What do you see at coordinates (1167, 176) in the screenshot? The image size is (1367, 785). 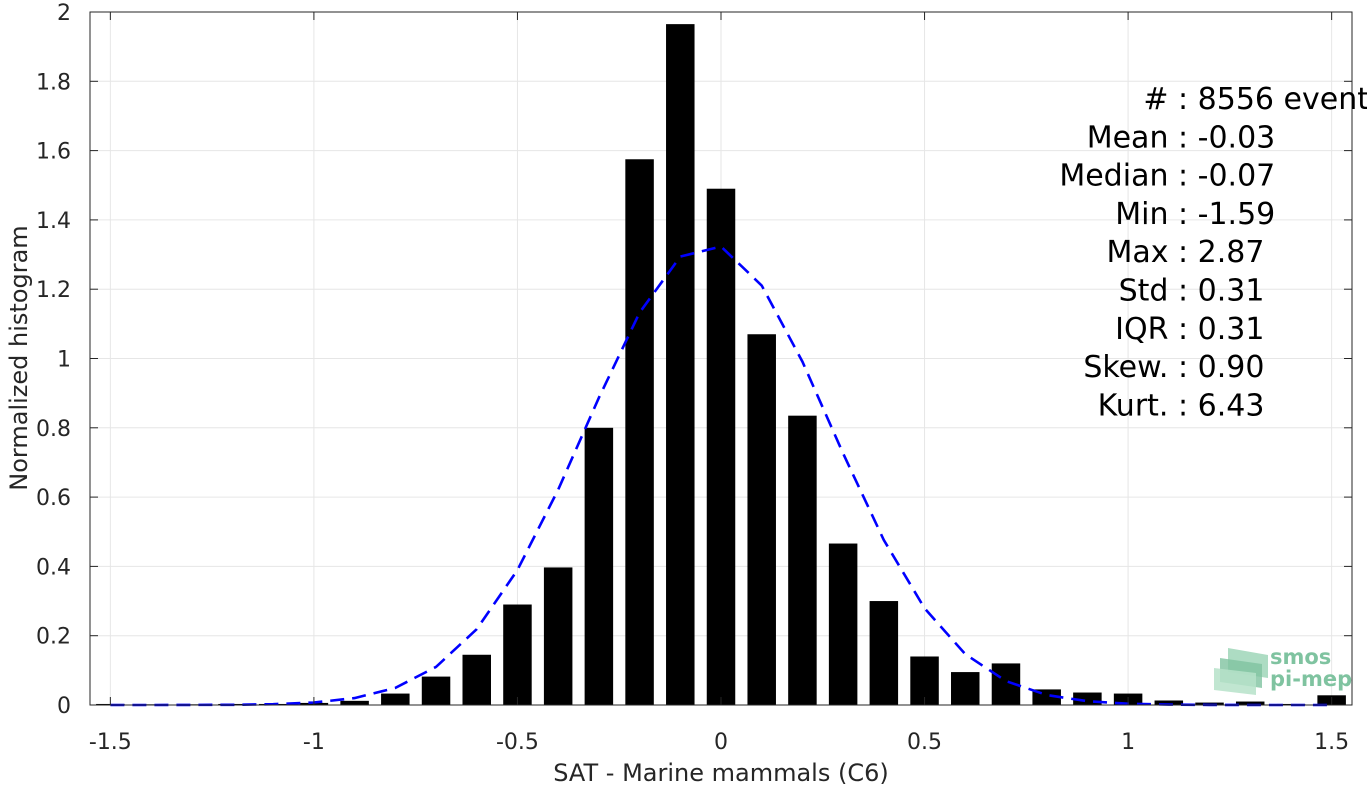 I see `stat-line: Median : -0.07` at bounding box center [1167, 176].